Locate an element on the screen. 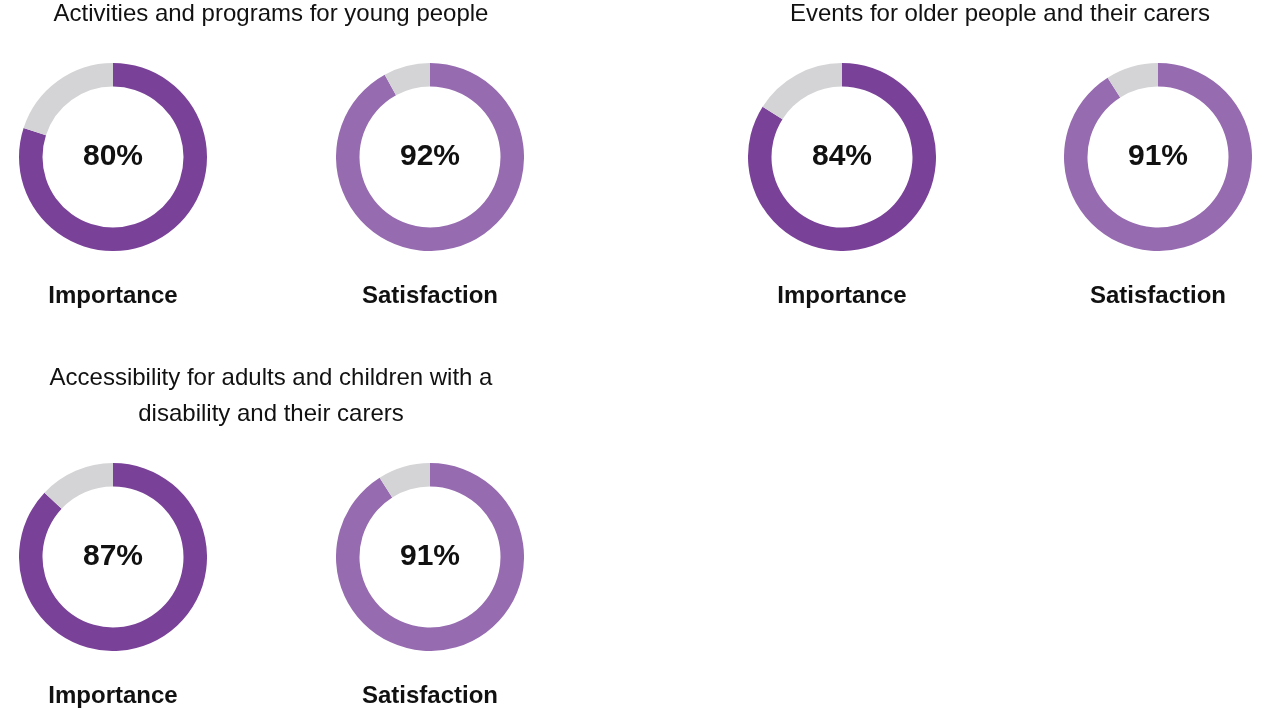 The height and width of the screenshot is (713, 1271). text: Events for older people and their carers is located at coordinates (1000, 14).